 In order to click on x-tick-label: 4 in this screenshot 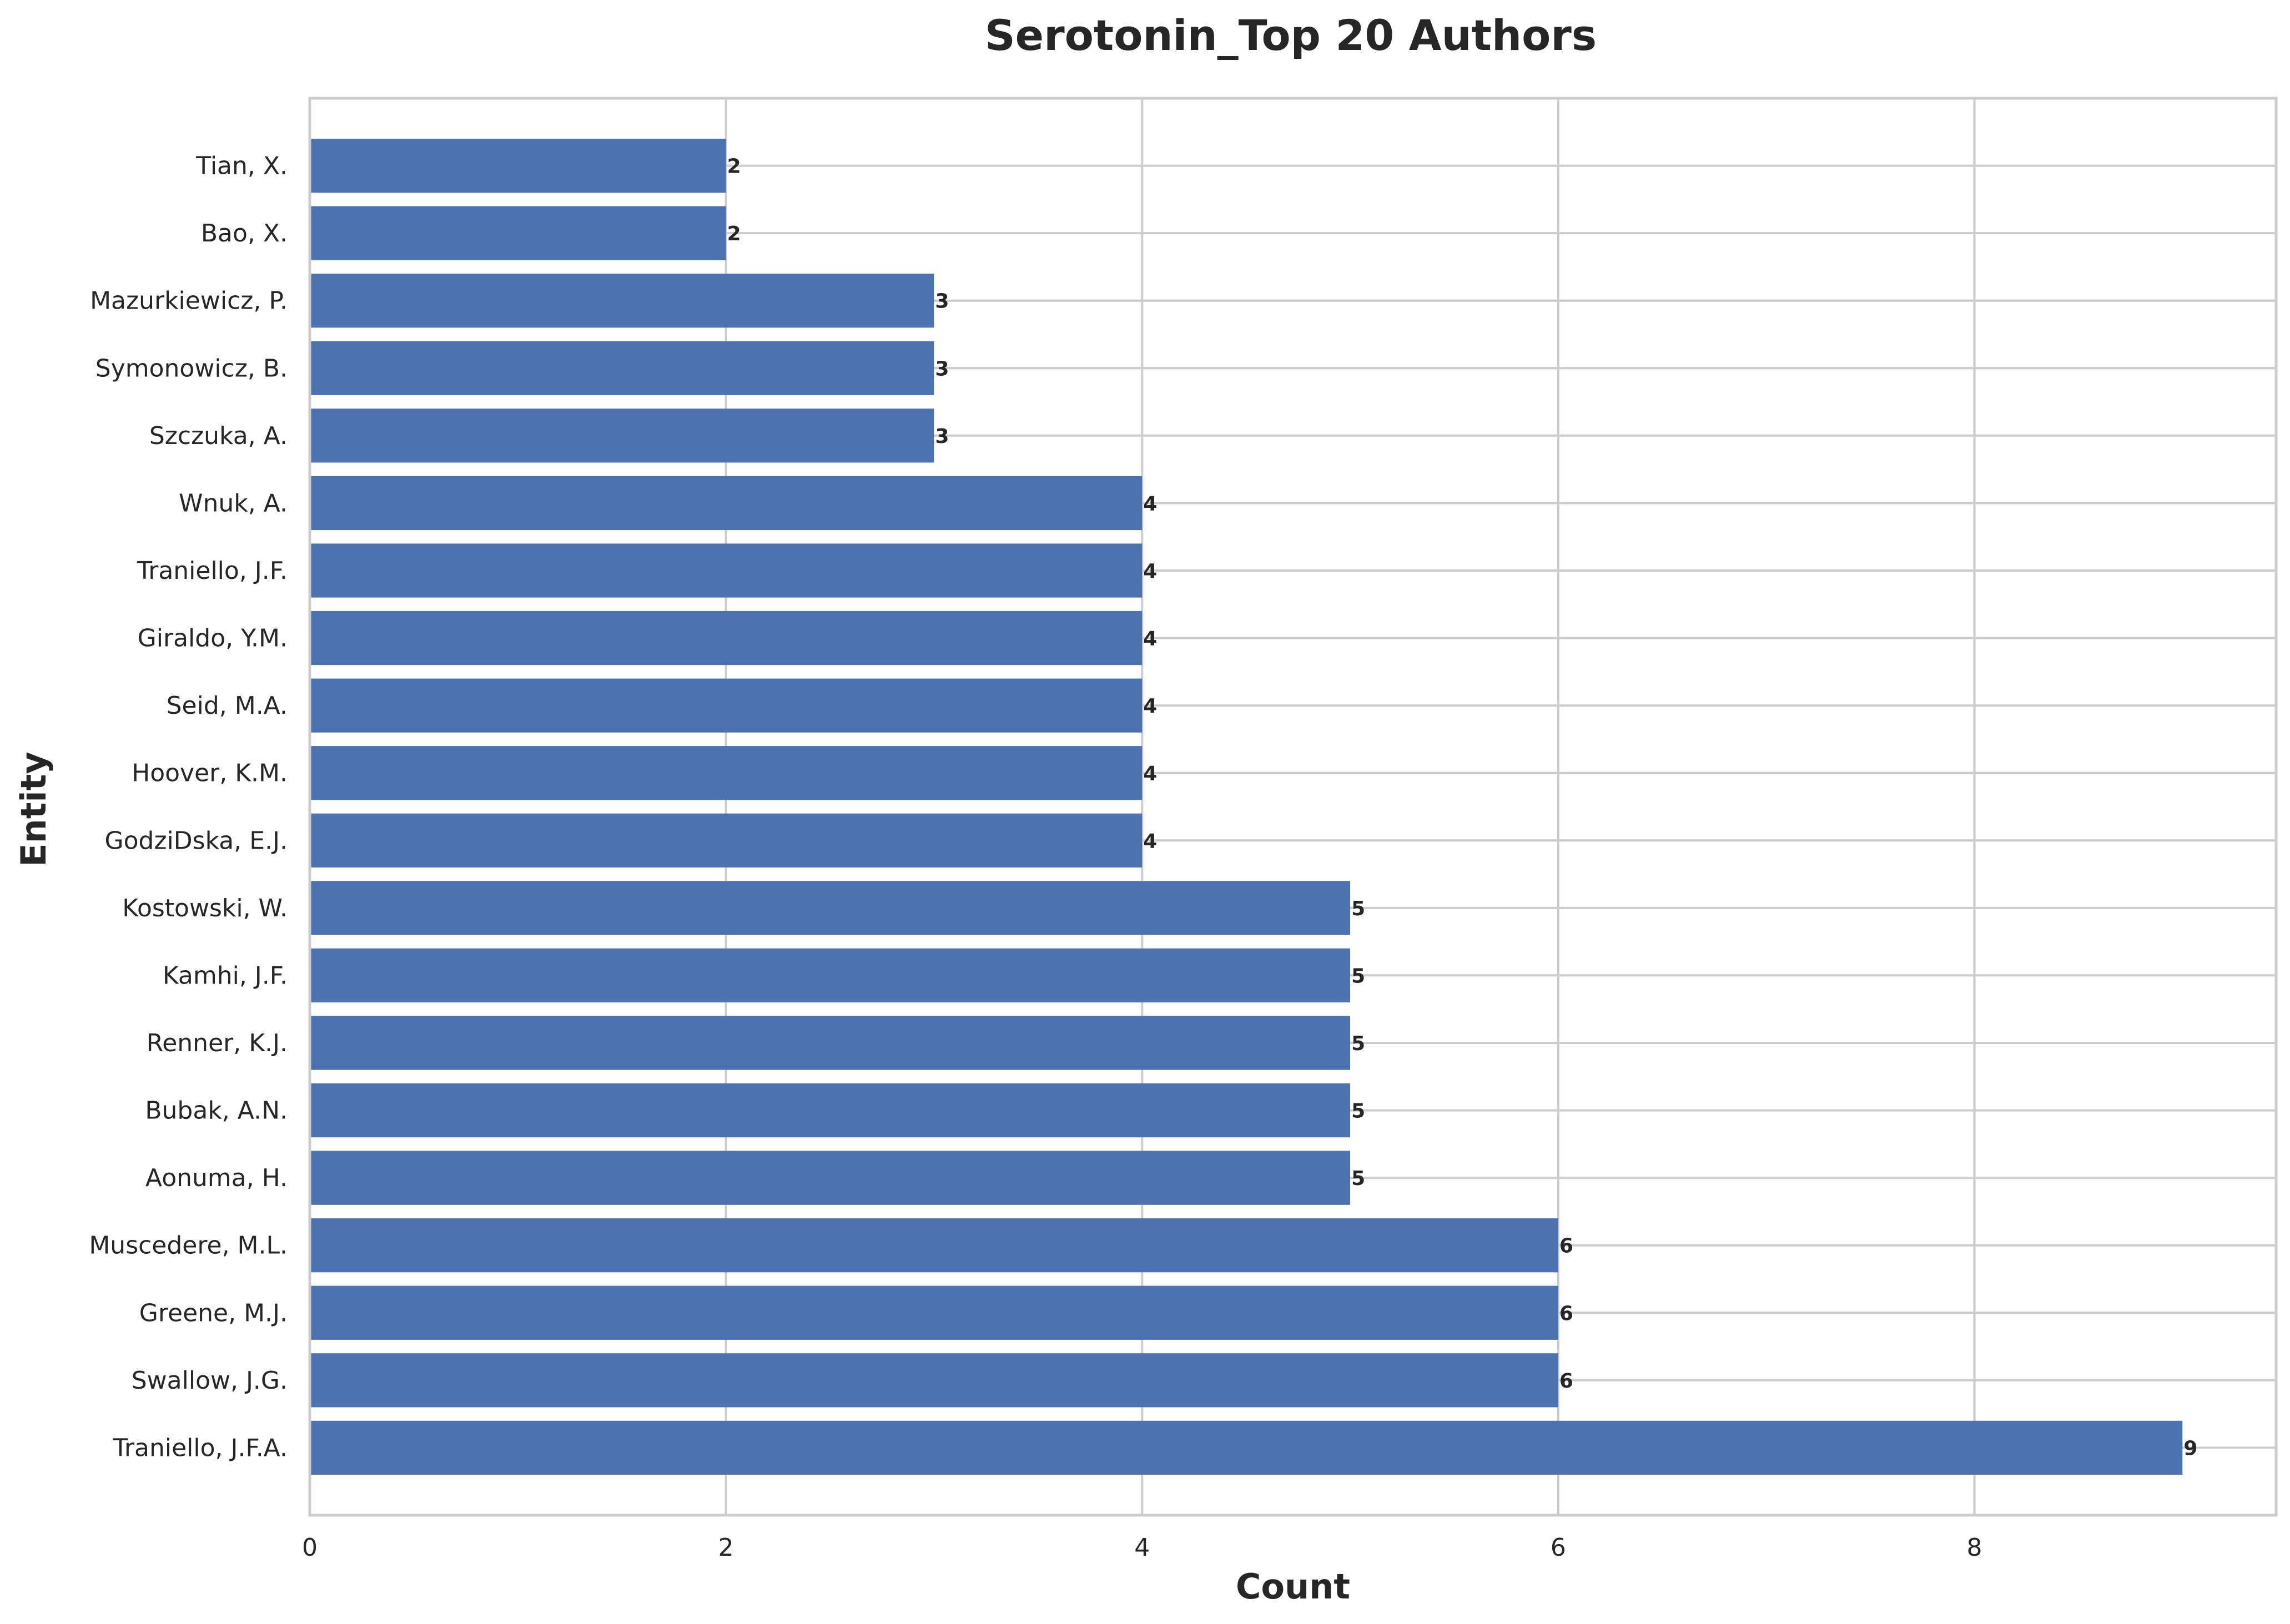, I will do `click(1142, 1548)`.